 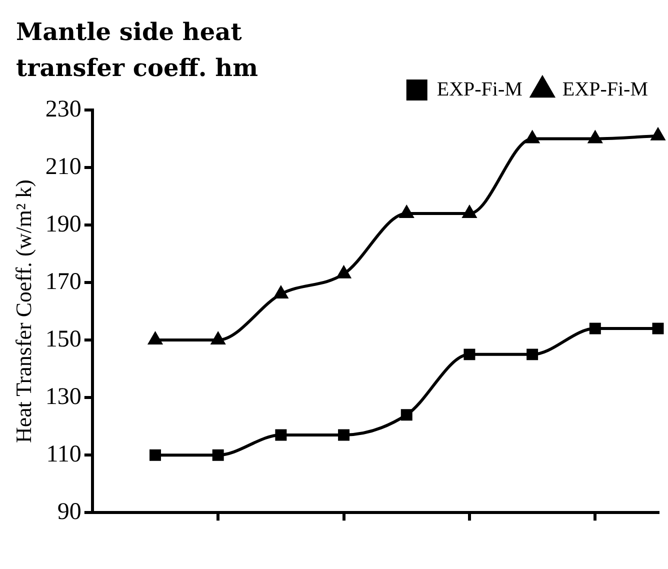 I want to click on chart-title: Mantle side heat transfer coeff. hm, so click(x=137, y=50).